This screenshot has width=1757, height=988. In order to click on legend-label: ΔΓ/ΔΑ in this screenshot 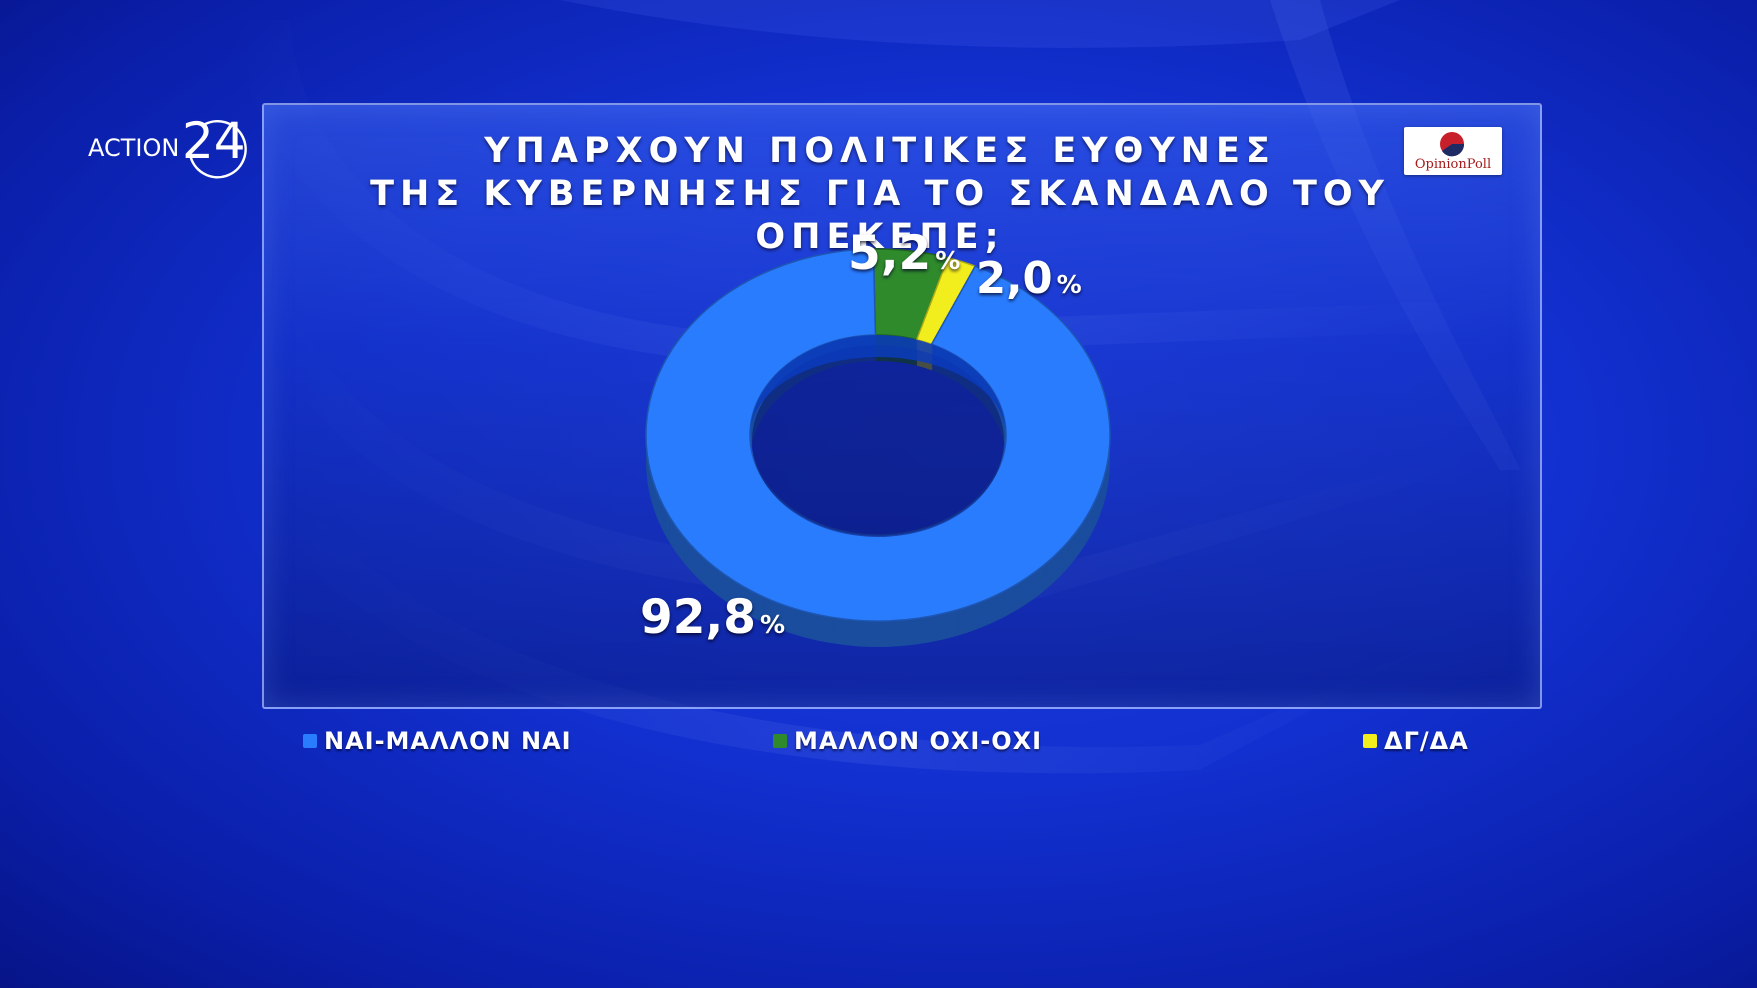, I will do `click(1426, 741)`.